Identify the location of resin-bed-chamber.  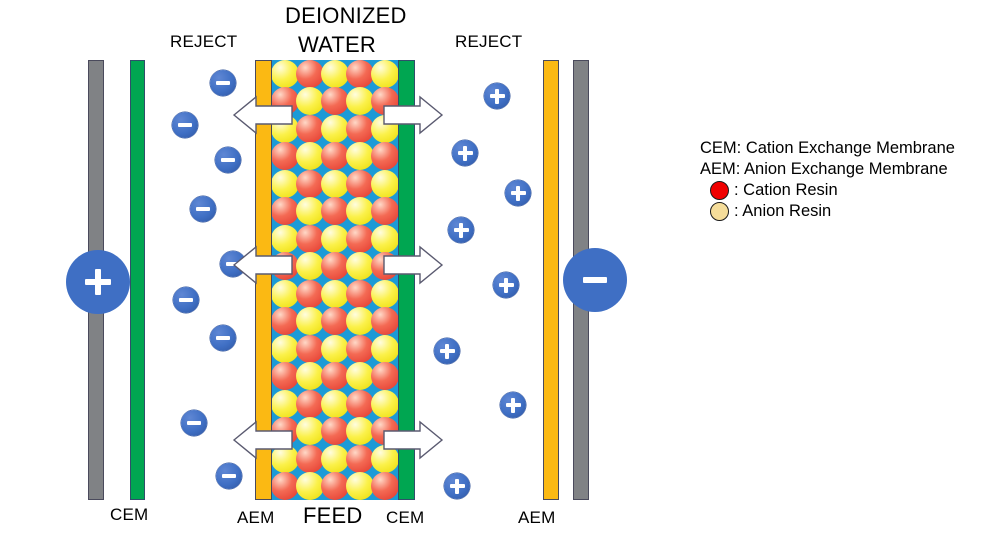
(335, 280).